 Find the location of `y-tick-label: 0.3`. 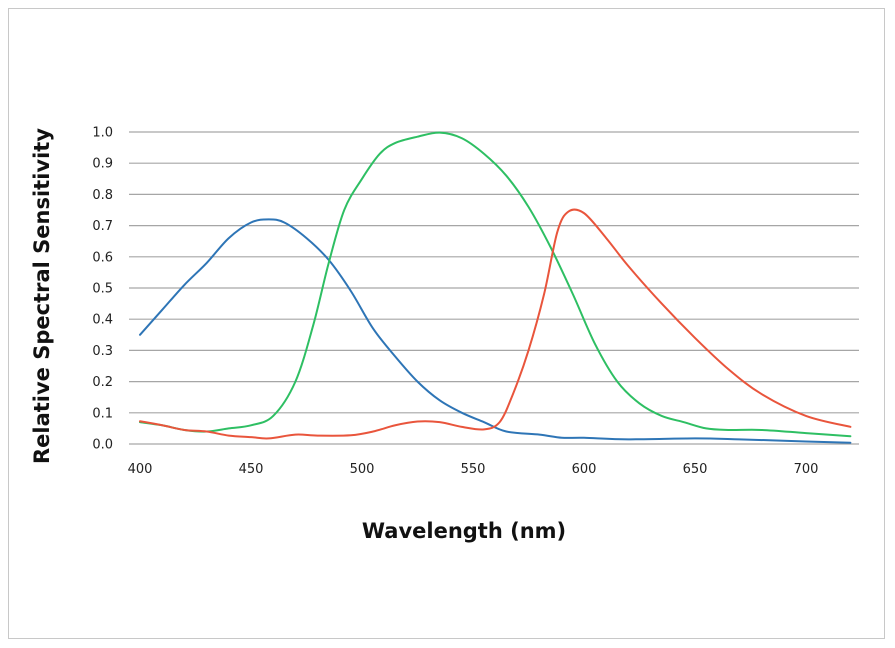

y-tick-label: 0.3 is located at coordinates (102, 351).